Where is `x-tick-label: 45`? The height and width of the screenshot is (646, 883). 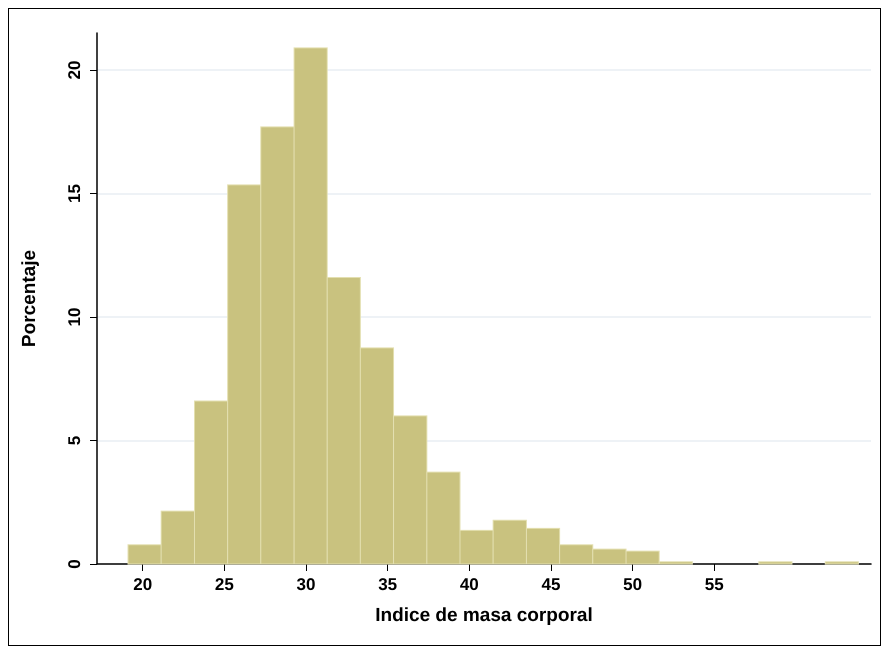
x-tick-label: 45 is located at coordinates (550, 584).